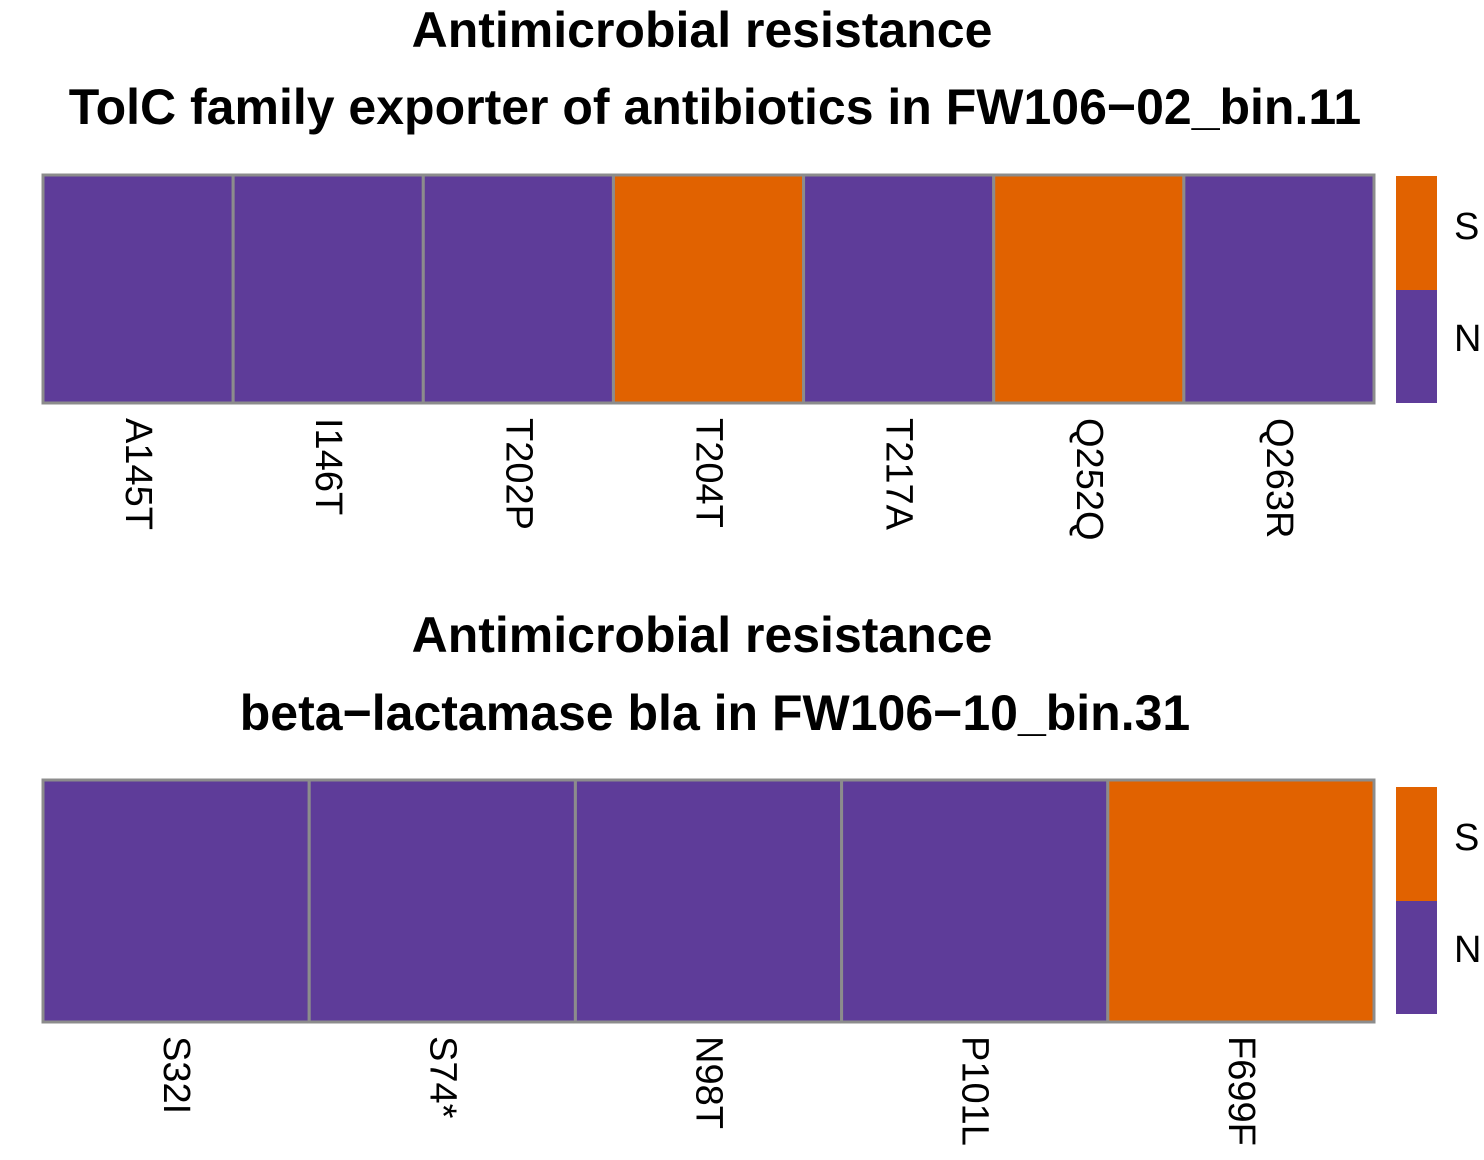 Image resolution: width=1484 pixels, height=1160 pixels. Describe the element at coordinates (328, 466) in the screenshot. I see `tick-label: I146T` at that location.